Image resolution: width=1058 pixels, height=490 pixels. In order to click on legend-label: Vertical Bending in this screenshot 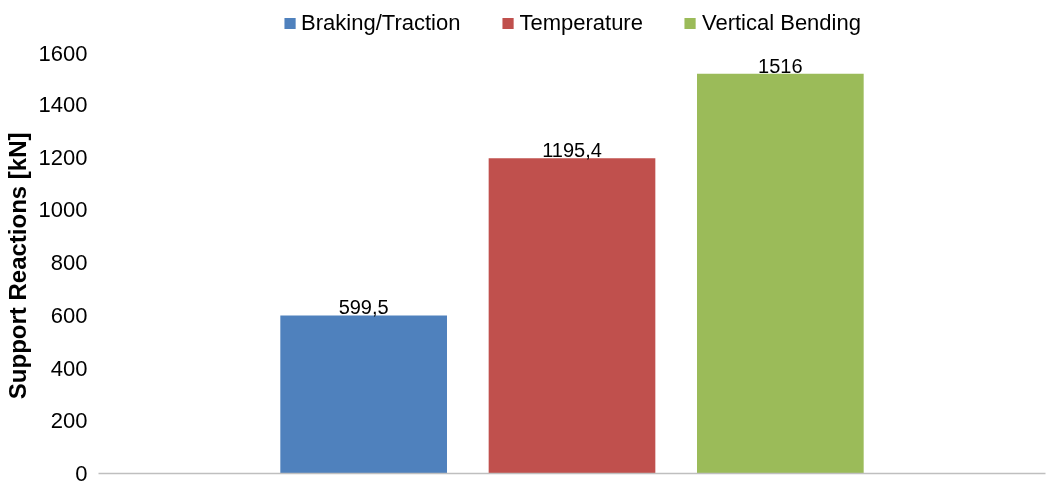, I will do `click(781, 22)`.